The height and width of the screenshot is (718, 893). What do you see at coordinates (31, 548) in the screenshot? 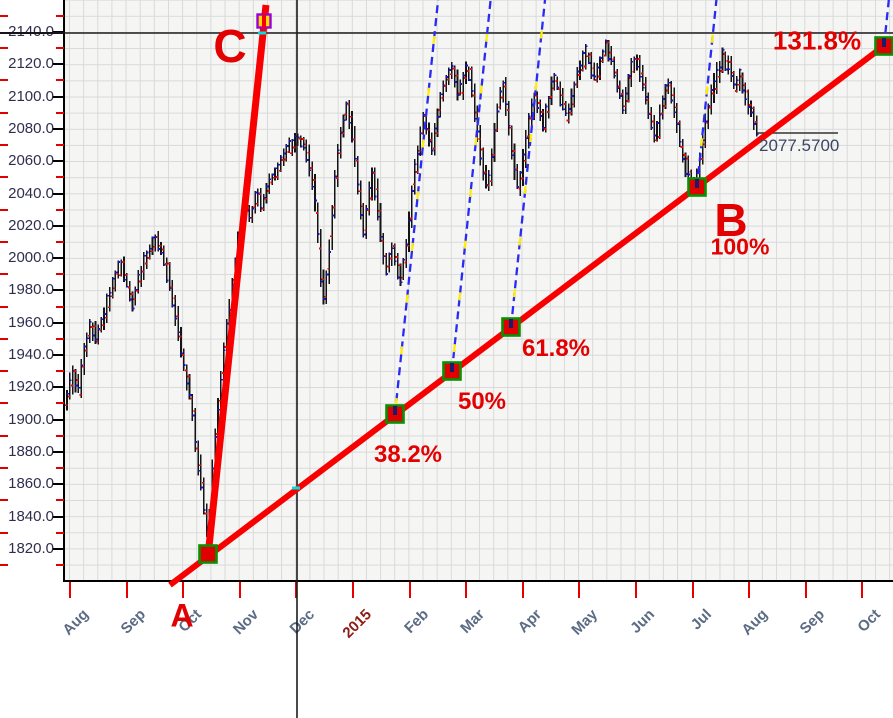
I see `y-axis-label: 1820.0` at bounding box center [31, 548].